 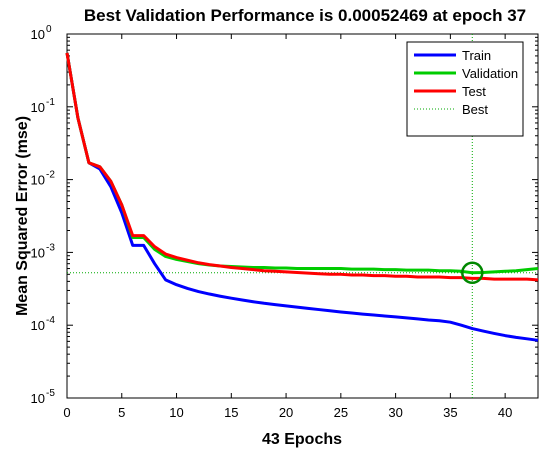 What do you see at coordinates (475, 109) in the screenshot?
I see `legend-label-best: Best` at bounding box center [475, 109].